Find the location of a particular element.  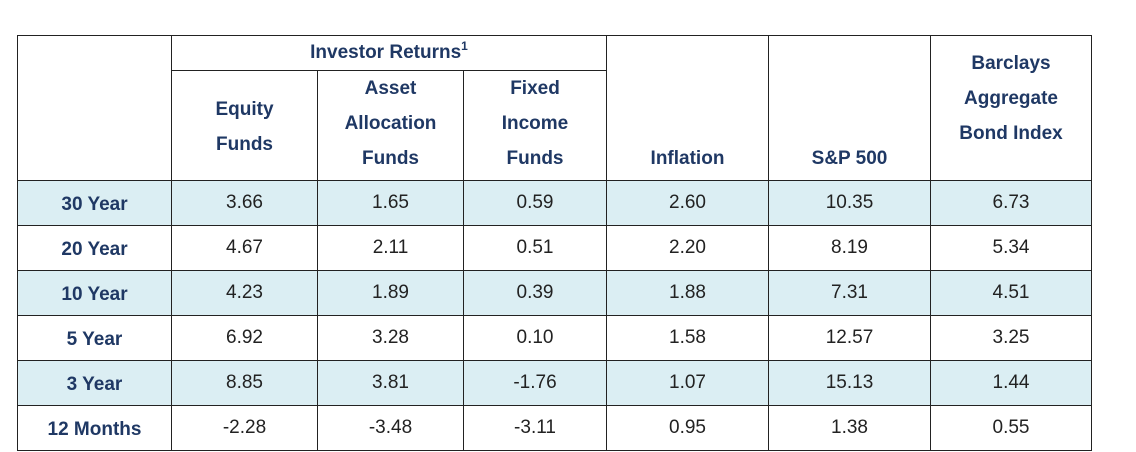

barclays-header: Barclays Aggregate Bond Index is located at coordinates (1011, 108).